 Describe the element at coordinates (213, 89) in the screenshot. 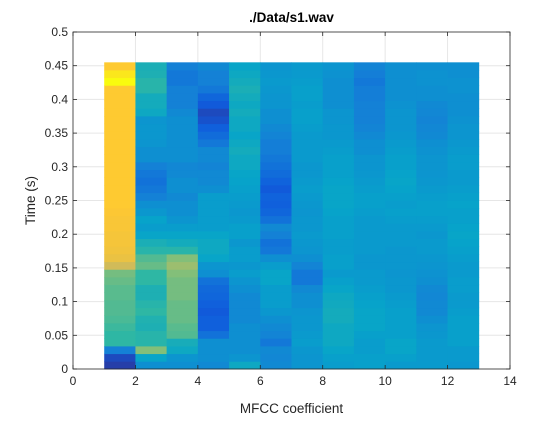

I see `heatmap-cell-c4-f36` at that location.